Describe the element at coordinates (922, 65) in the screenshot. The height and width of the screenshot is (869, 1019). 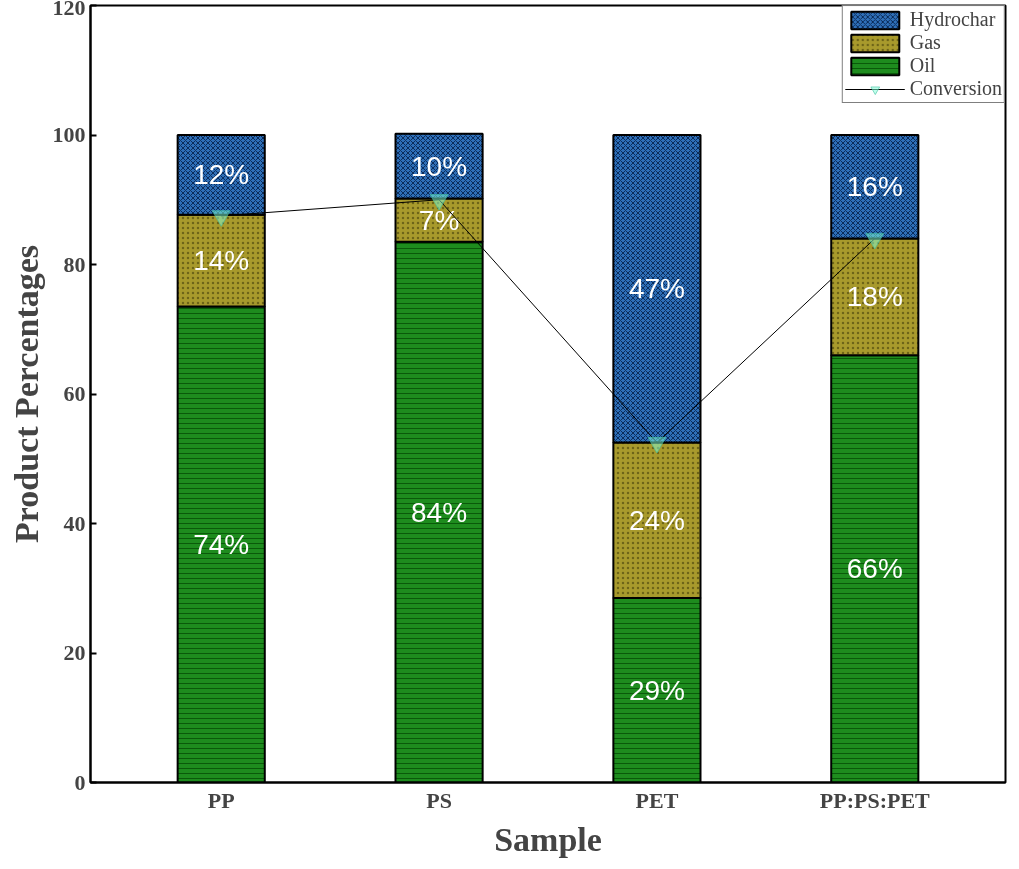
I see `legend-label: Oil` at that location.